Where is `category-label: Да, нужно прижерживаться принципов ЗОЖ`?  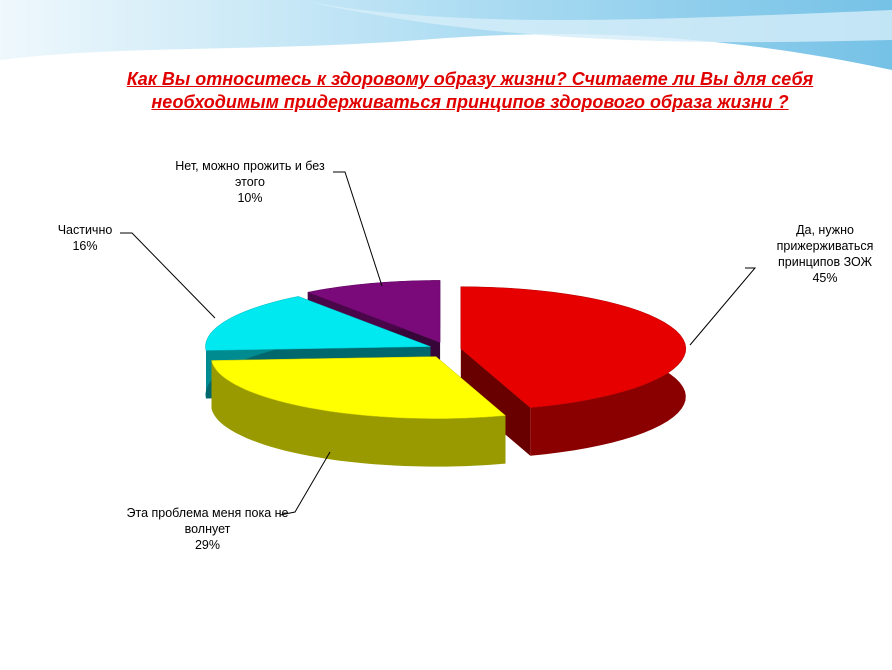
category-label: Да, нужно прижерживаться принципов ЗОЖ is located at coordinates (825, 246).